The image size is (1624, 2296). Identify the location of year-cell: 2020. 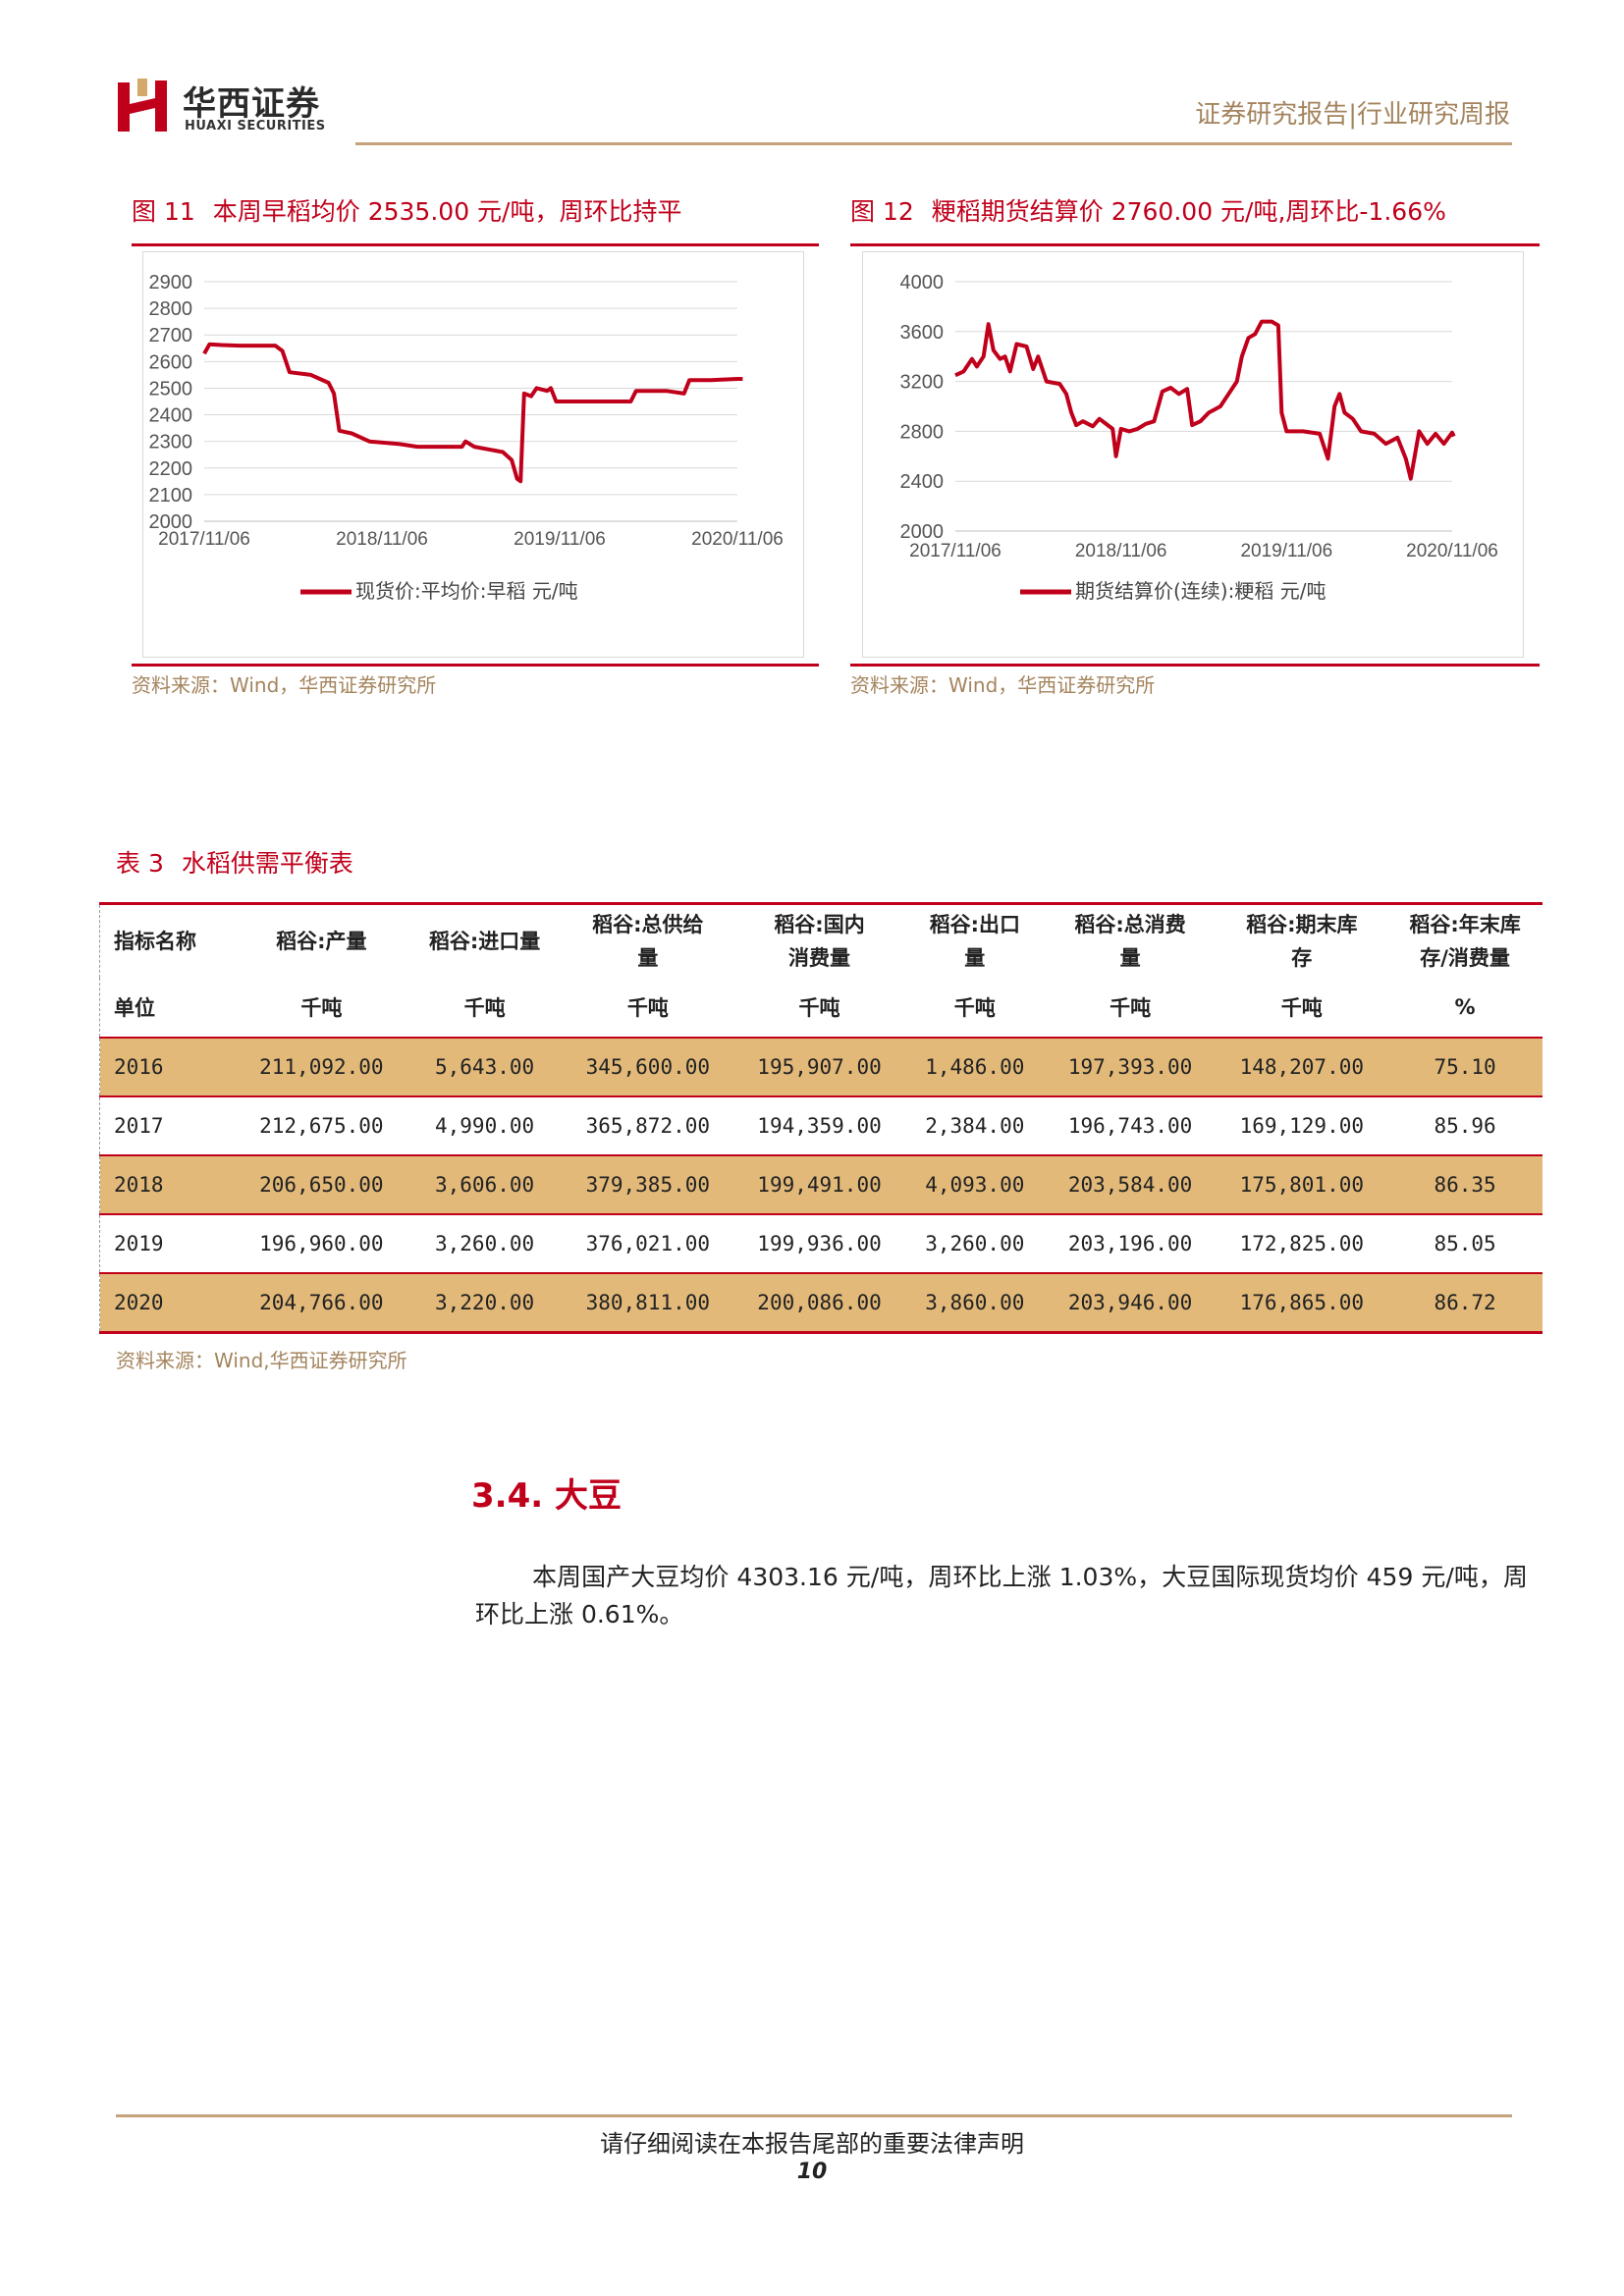
(167, 1303).